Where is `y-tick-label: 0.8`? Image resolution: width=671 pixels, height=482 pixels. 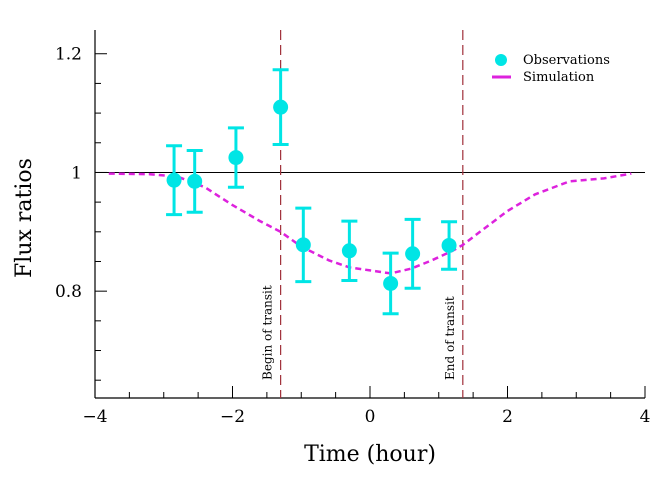
y-tick-label: 0.8 is located at coordinates (68, 292).